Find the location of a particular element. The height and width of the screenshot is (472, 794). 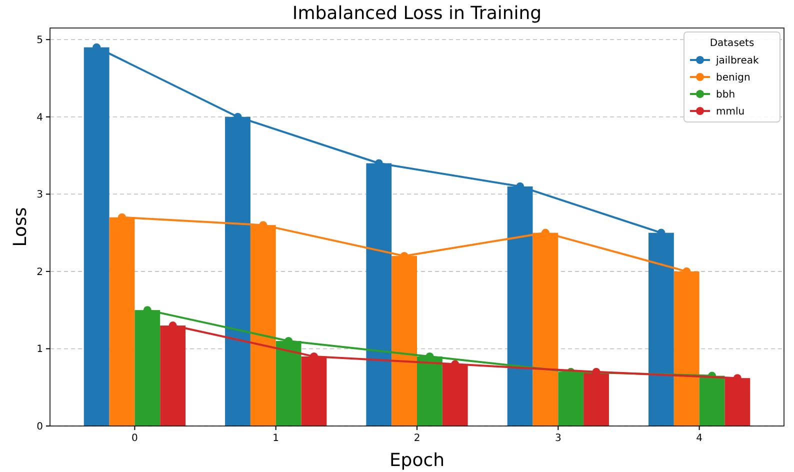

x-tick-label: 2 is located at coordinates (417, 438).